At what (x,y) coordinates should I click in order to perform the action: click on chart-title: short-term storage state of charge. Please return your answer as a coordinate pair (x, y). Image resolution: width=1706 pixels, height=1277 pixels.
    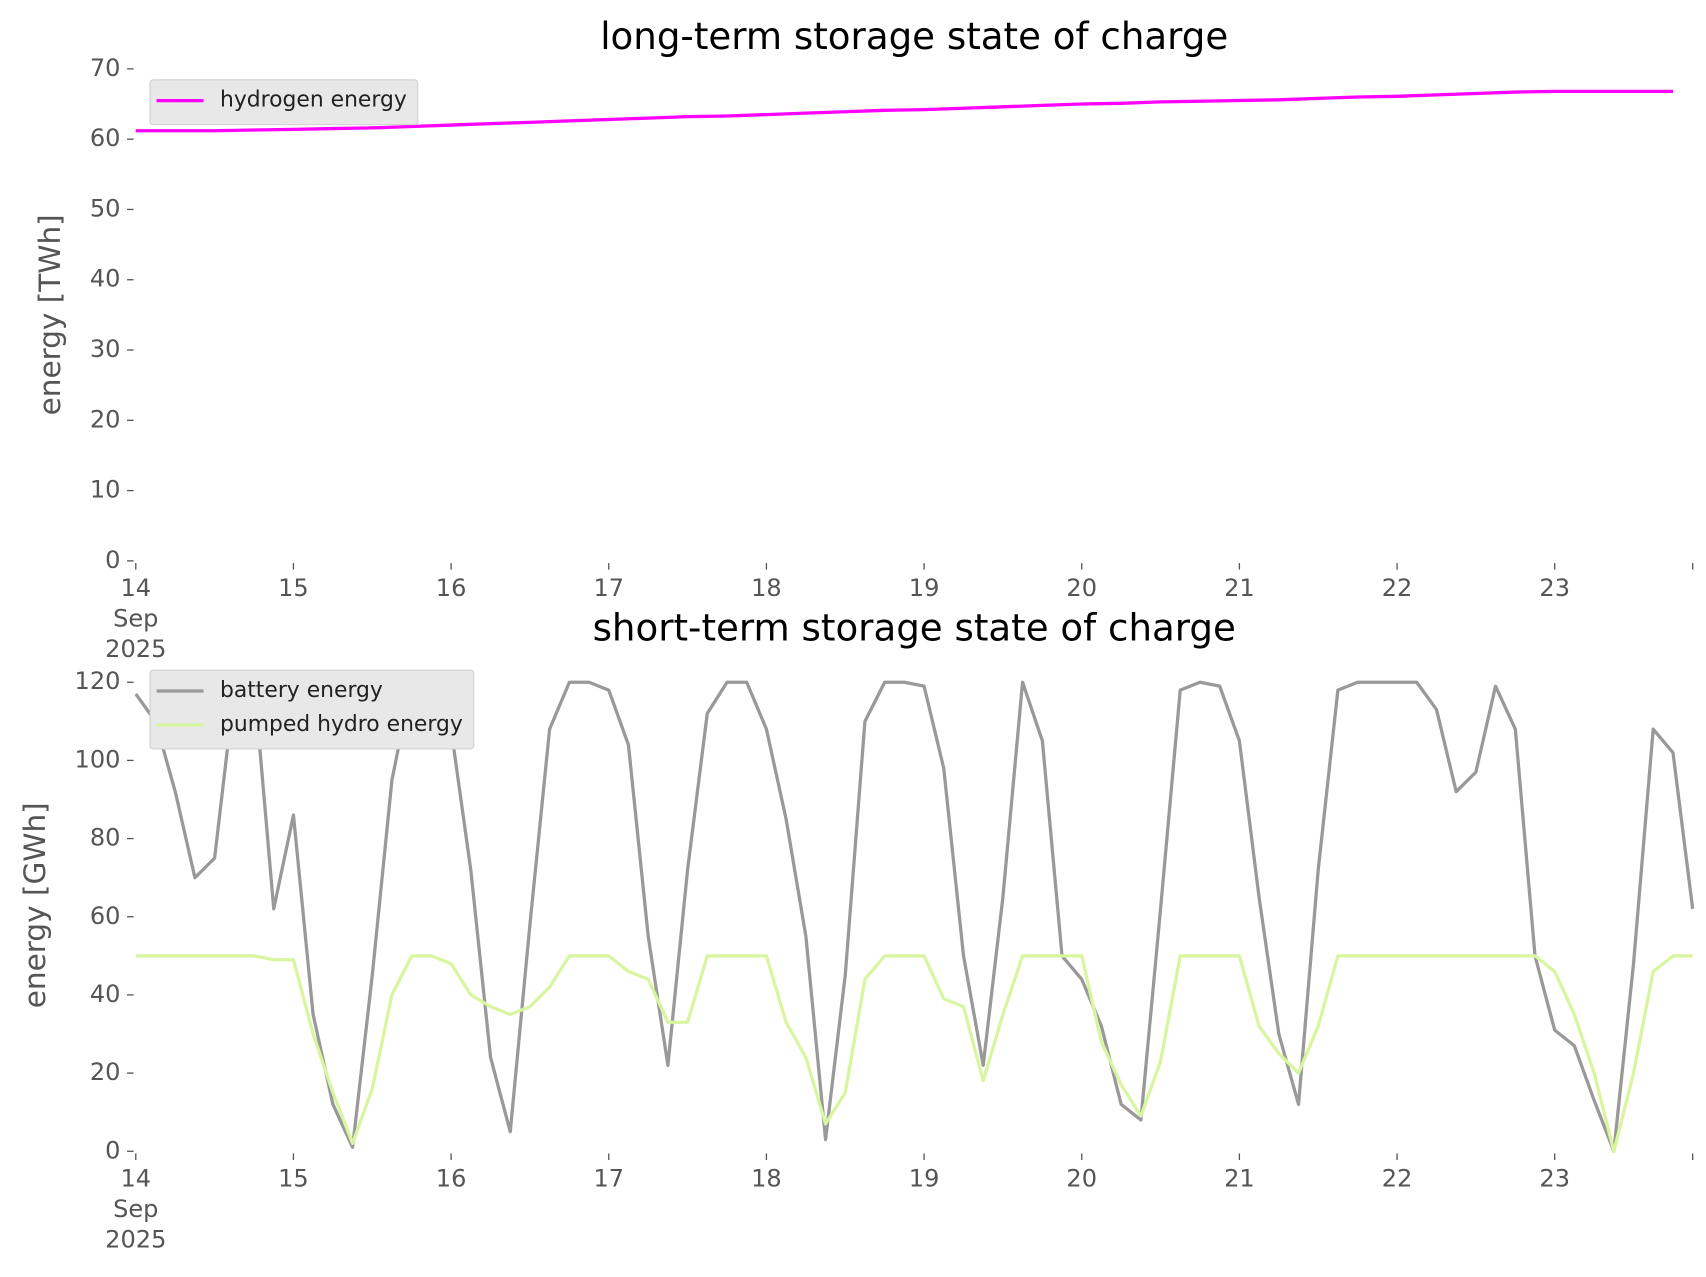
    Looking at the image, I should click on (914, 627).